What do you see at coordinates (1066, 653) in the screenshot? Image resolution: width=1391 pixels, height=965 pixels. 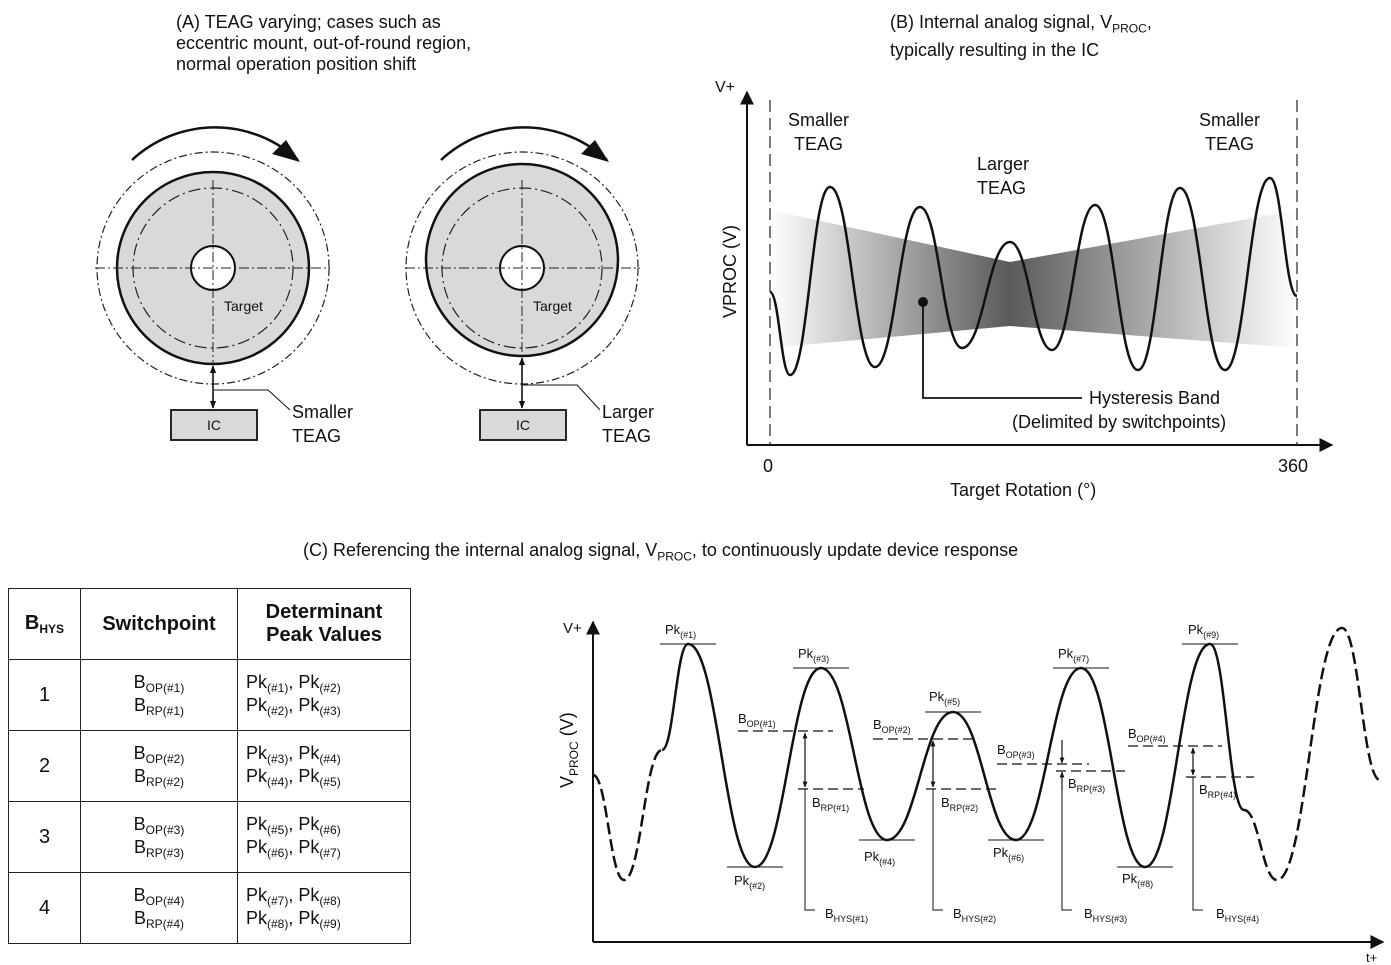 I see `peak-label-7-base: Pk` at bounding box center [1066, 653].